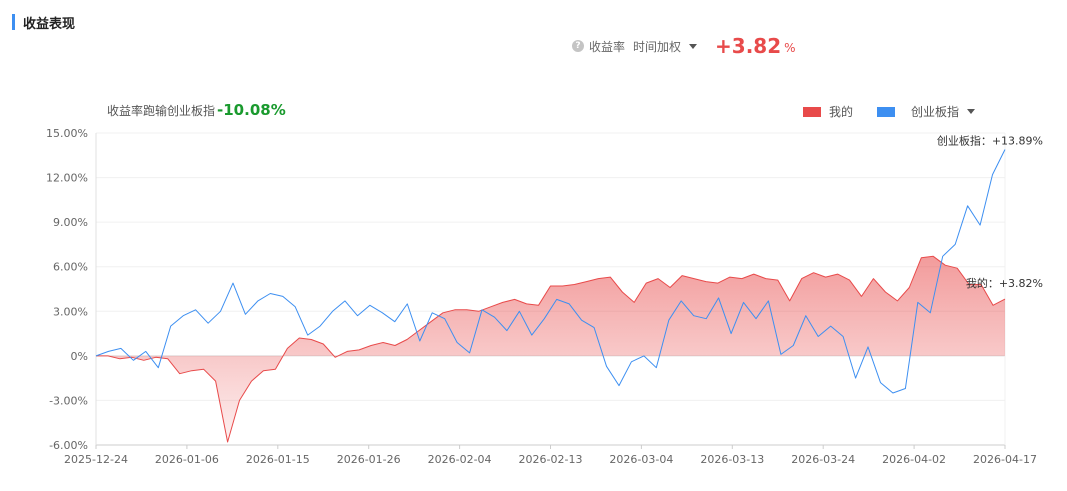  Describe the element at coordinates (1005, 459) in the screenshot. I see `x-tick-label: 2026-04-17` at that location.